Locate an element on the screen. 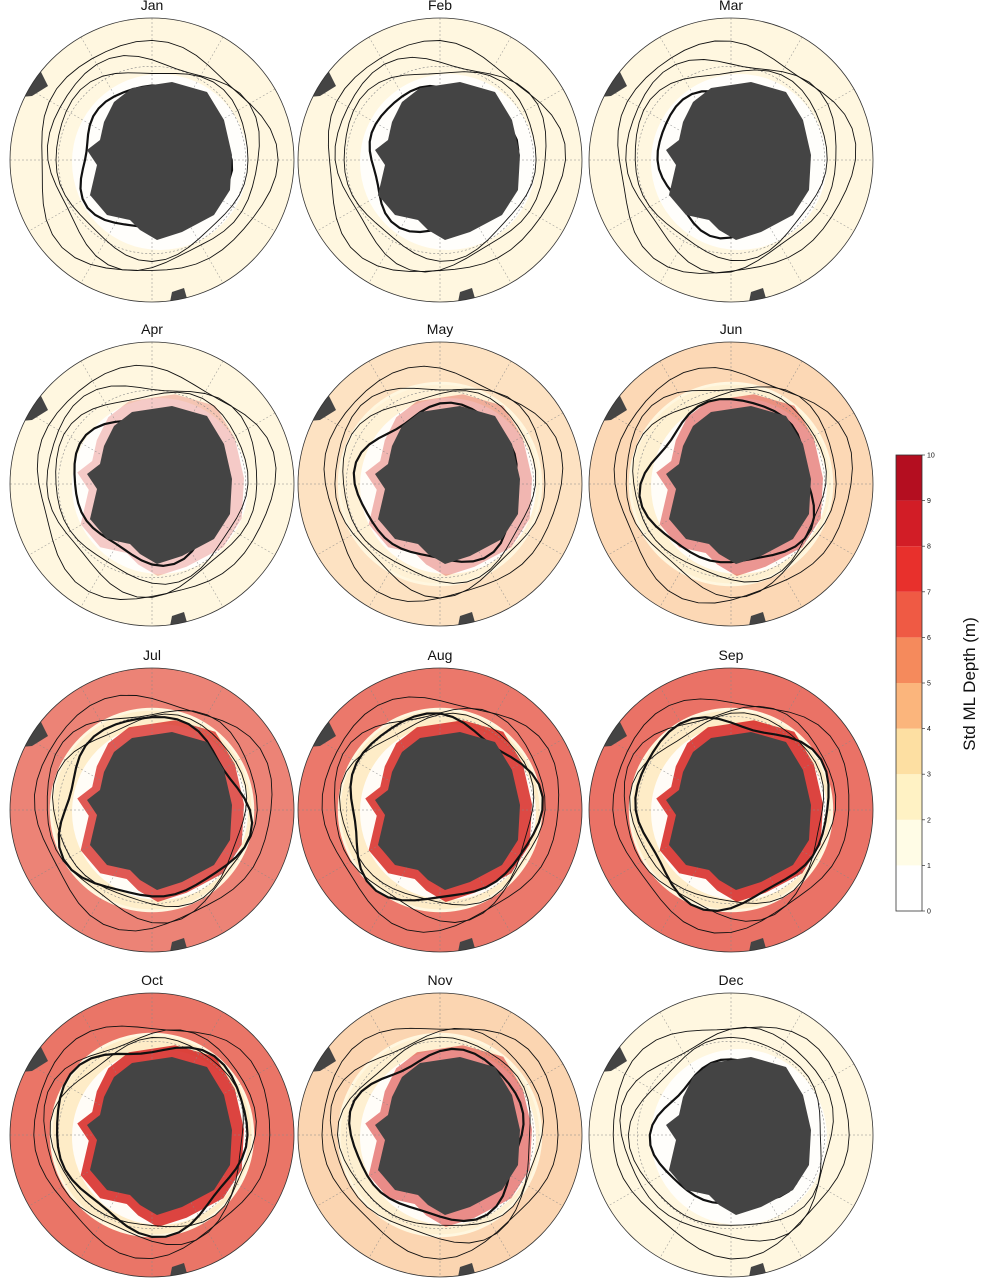 The image size is (982, 1282). colorbar-tick-label: 1 is located at coordinates (929, 866).